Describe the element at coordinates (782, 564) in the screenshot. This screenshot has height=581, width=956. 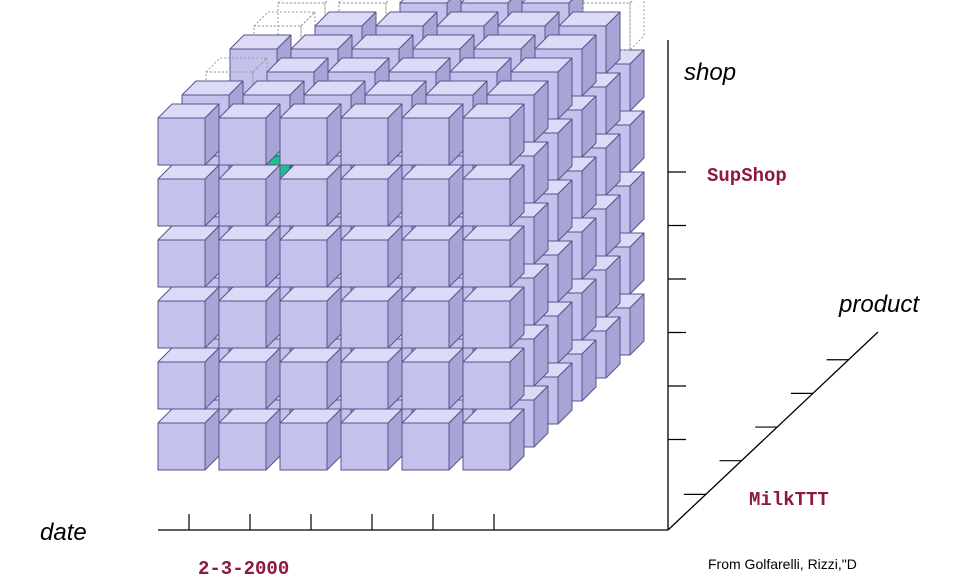
I see `credit-text: From Golfarelli, Rizzi,"D` at that location.